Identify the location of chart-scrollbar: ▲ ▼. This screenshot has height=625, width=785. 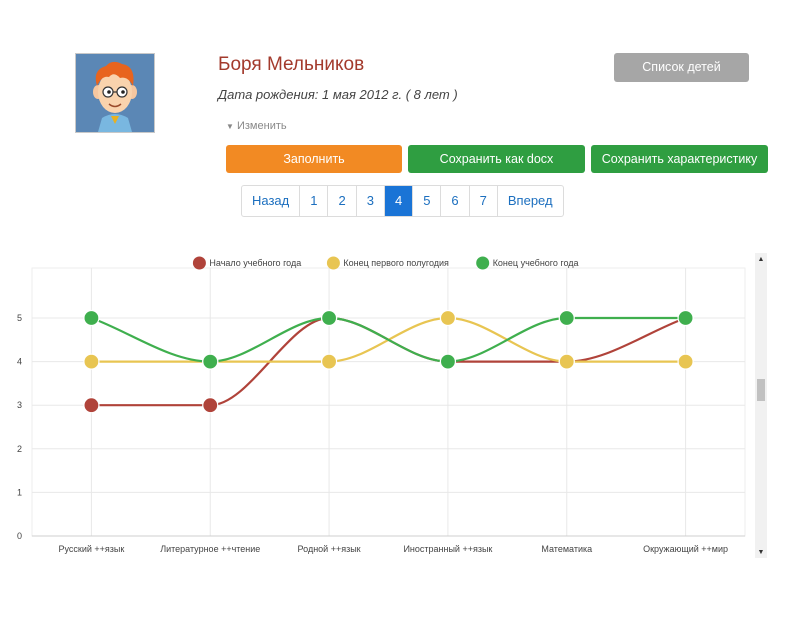
(761, 405).